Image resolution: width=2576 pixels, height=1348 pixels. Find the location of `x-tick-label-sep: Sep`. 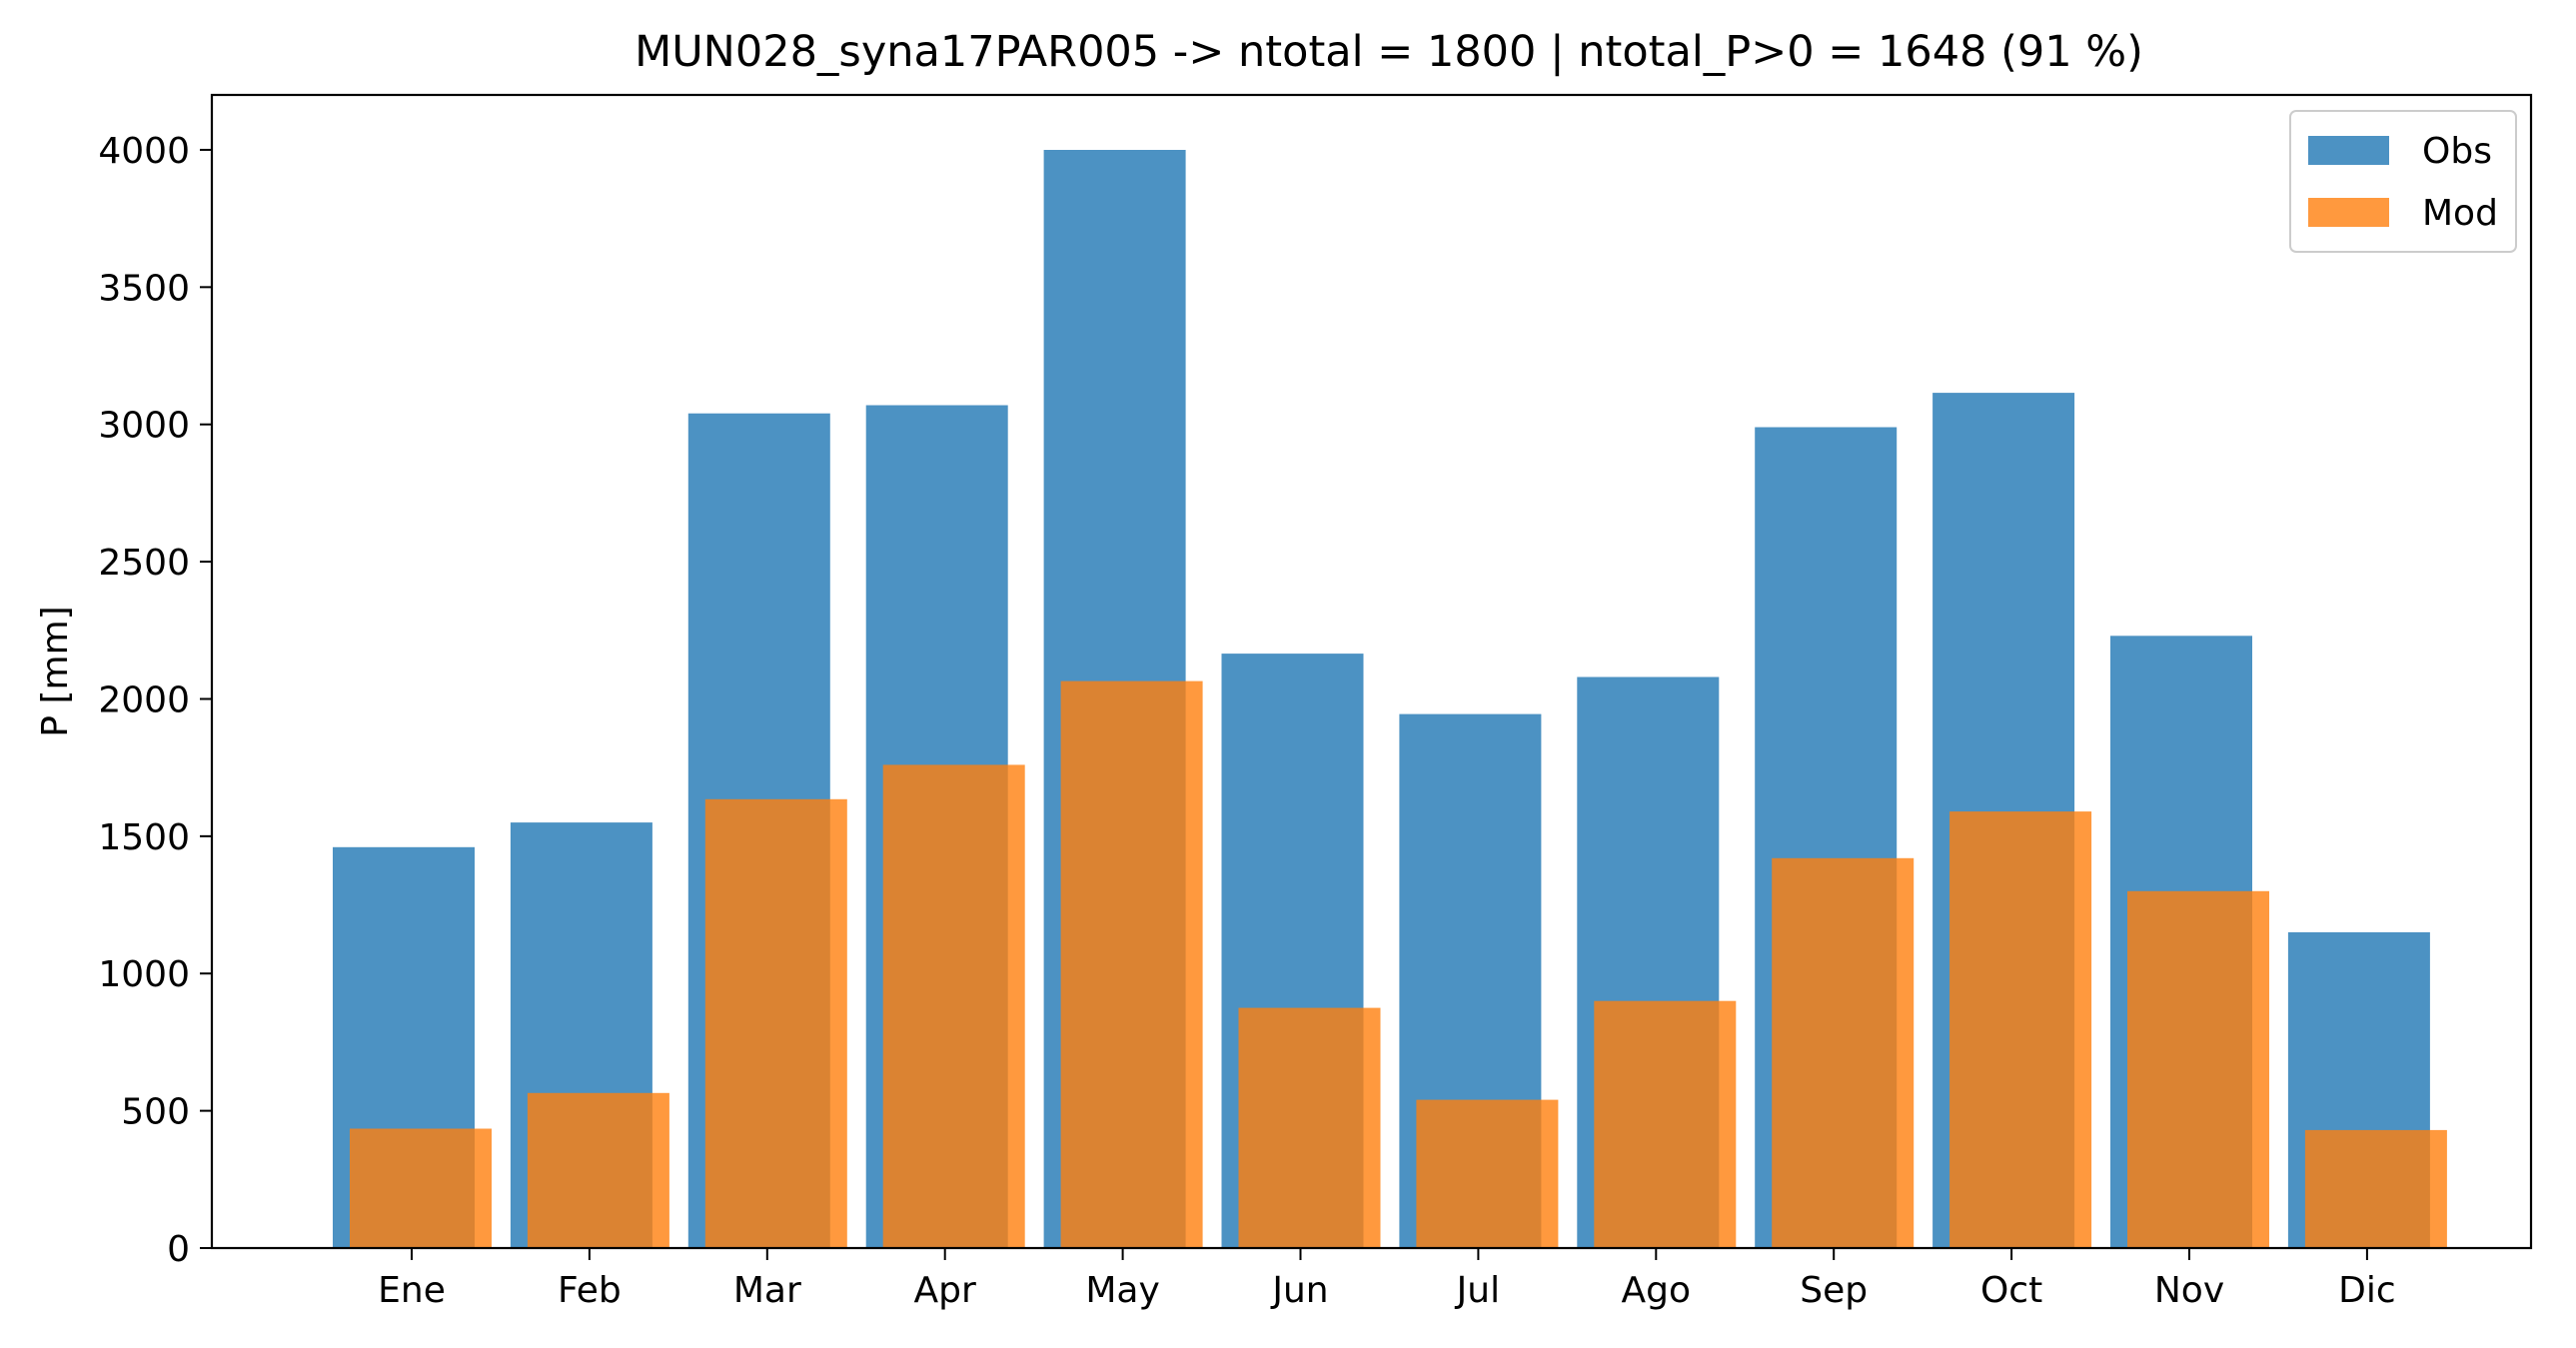

x-tick-label-sep: Sep is located at coordinates (1834, 1291).